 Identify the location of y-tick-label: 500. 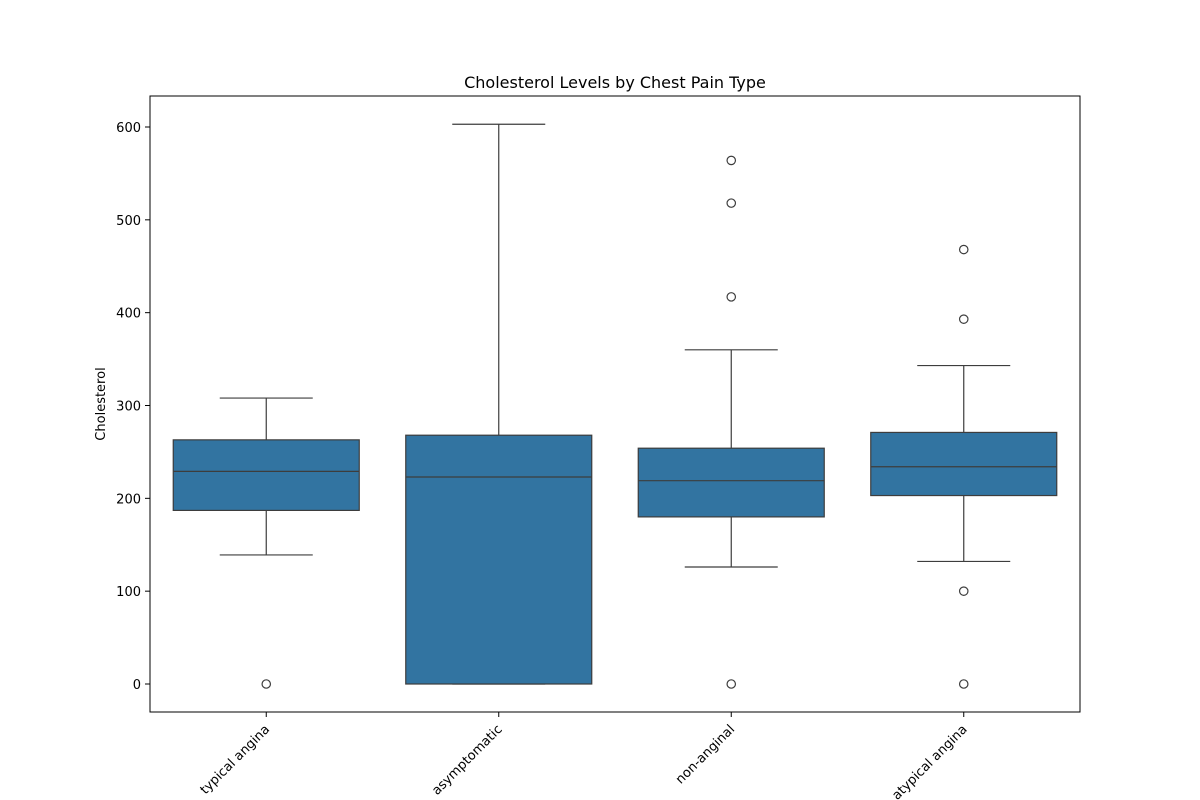
(128, 221).